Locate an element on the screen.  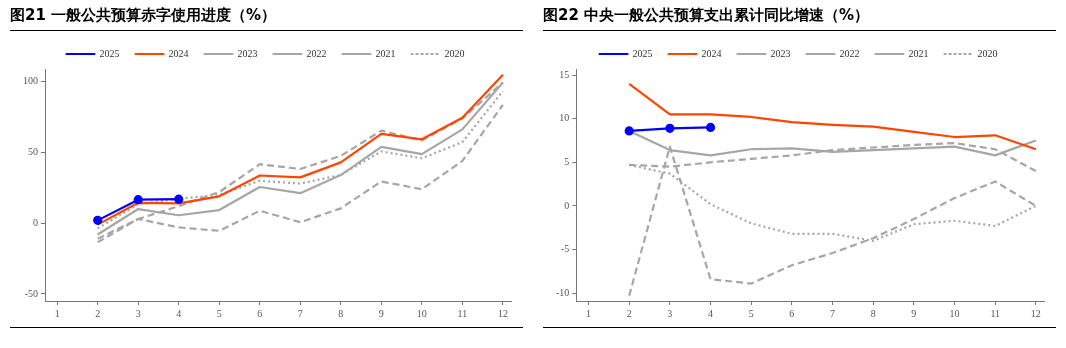
y-tick-label: -5 is located at coordinates (565, 249).